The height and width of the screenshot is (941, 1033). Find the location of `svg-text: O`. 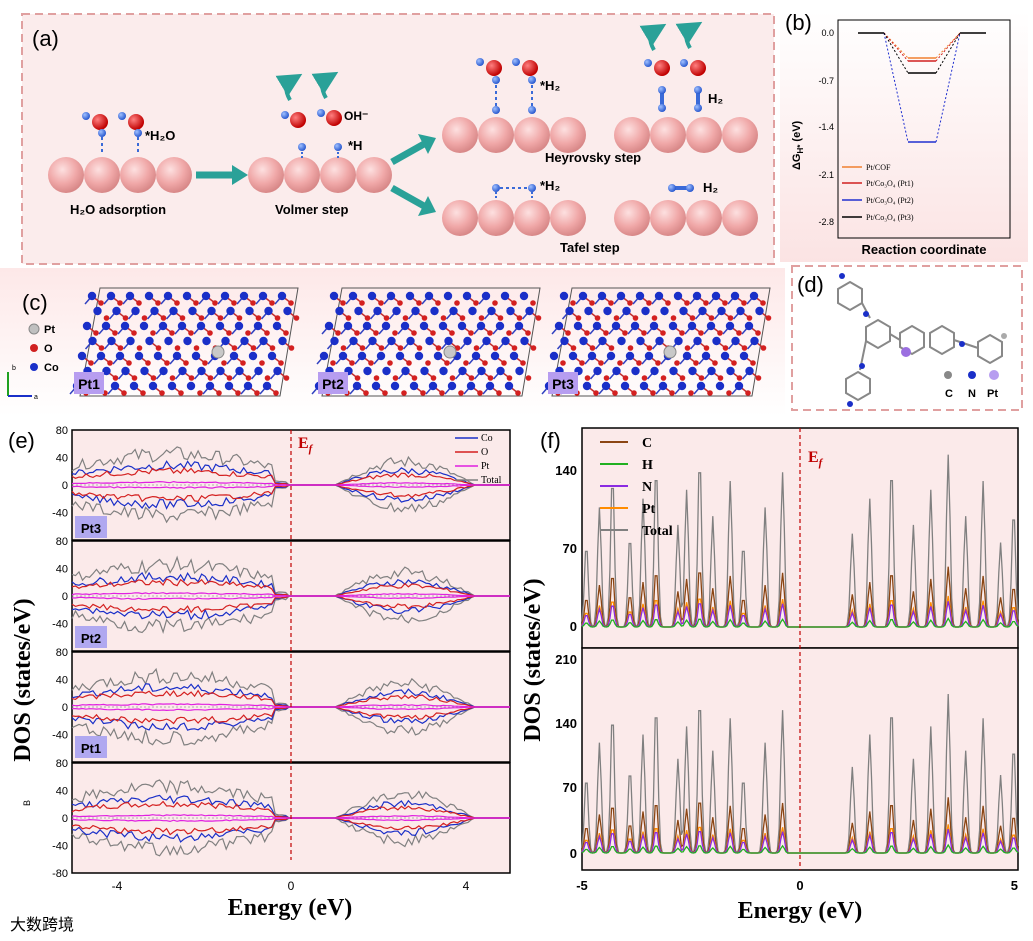

svg-text: O is located at coordinates (484, 452).